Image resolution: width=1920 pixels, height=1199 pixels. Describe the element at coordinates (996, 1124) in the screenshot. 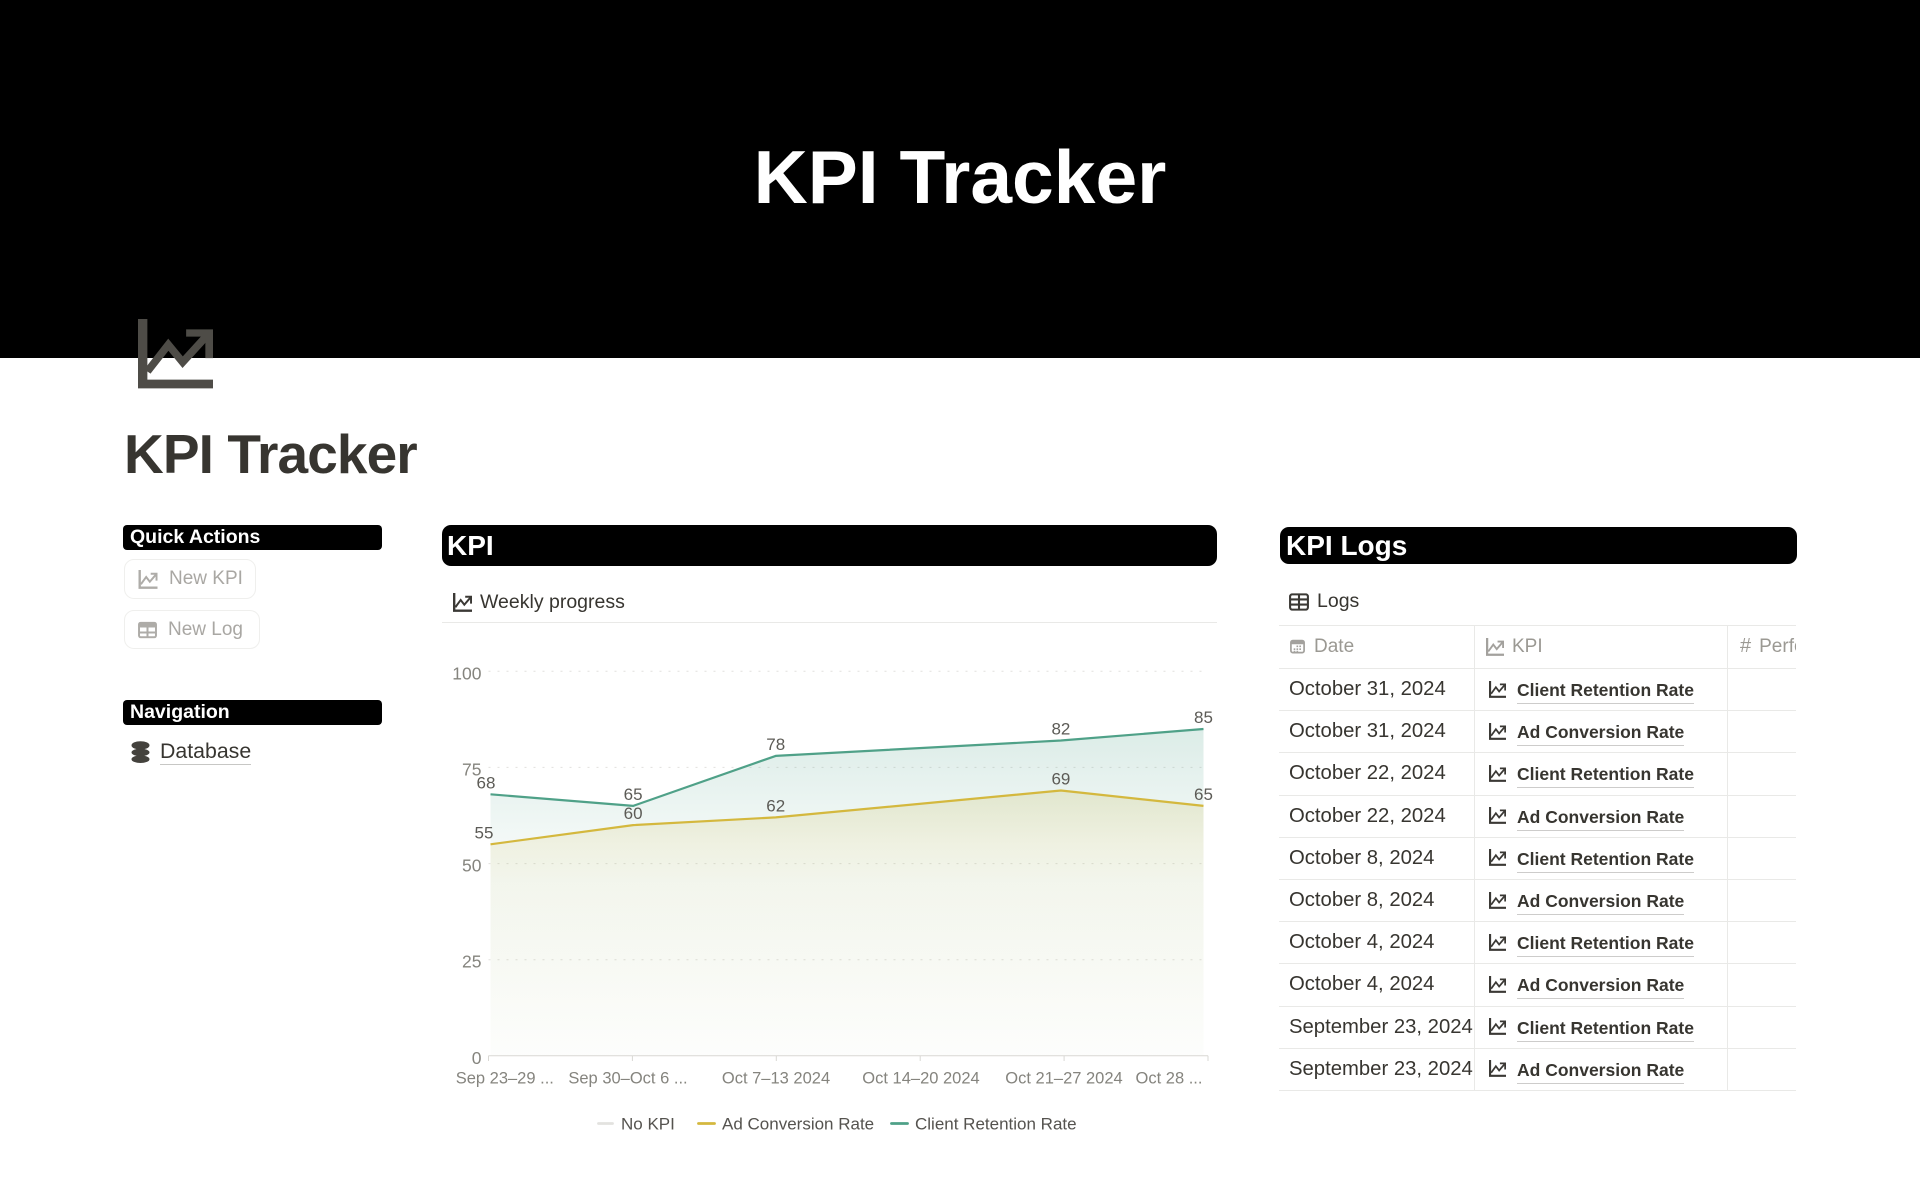

I see `svg-text: Client Retention Rate` at that location.